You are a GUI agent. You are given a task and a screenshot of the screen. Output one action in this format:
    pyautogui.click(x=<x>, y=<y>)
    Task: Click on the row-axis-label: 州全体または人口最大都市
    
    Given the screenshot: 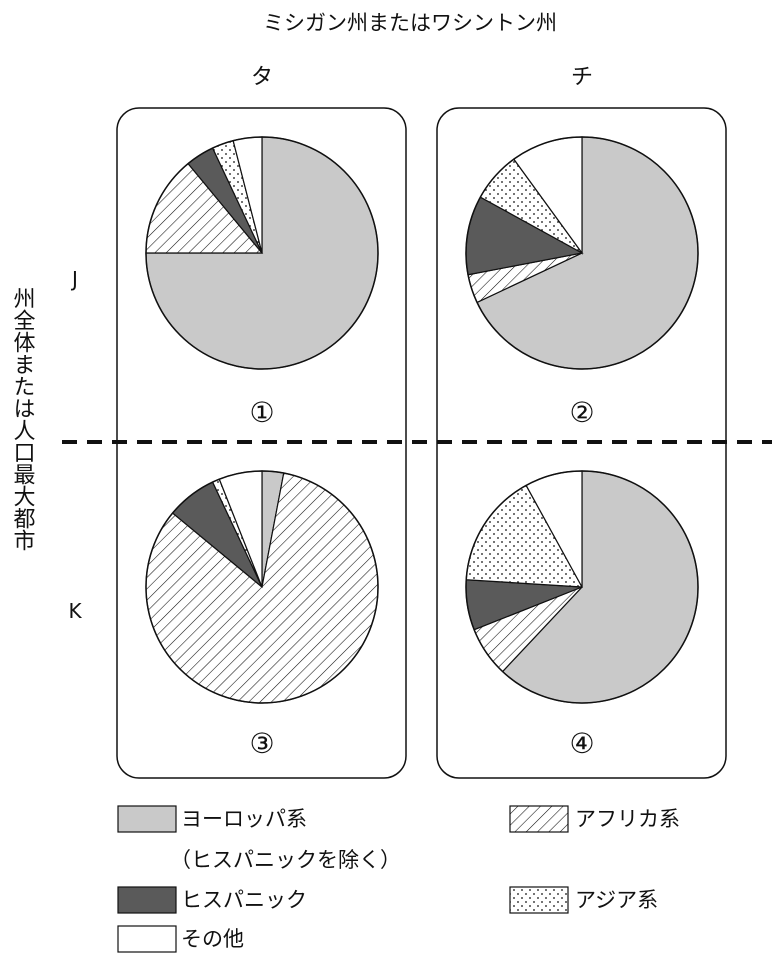 What is the action you would take?
    pyautogui.click(x=23, y=419)
    